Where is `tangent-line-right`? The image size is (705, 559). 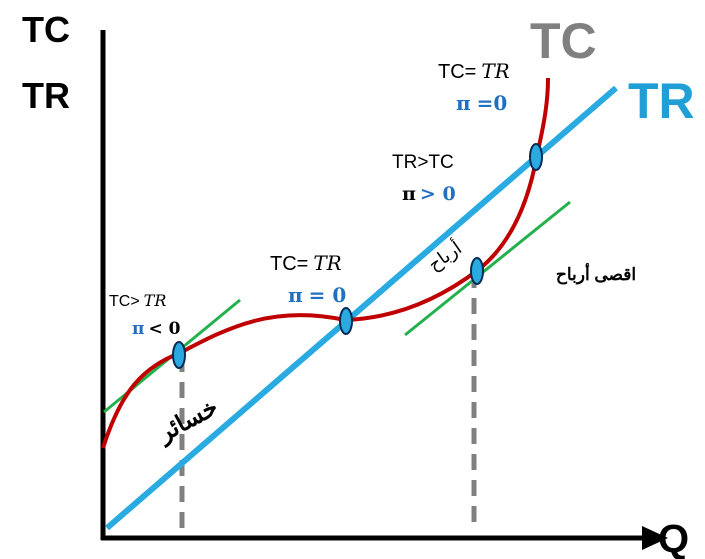
tangent-line-right is located at coordinates (487, 268).